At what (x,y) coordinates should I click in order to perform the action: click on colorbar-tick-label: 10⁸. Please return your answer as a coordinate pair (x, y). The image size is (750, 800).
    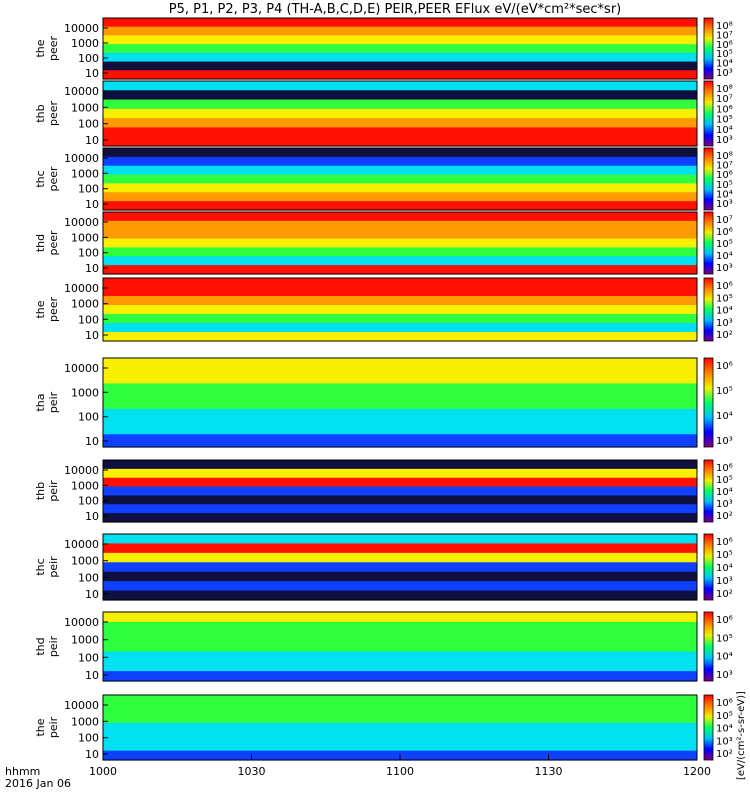
    Looking at the image, I should click on (724, 156).